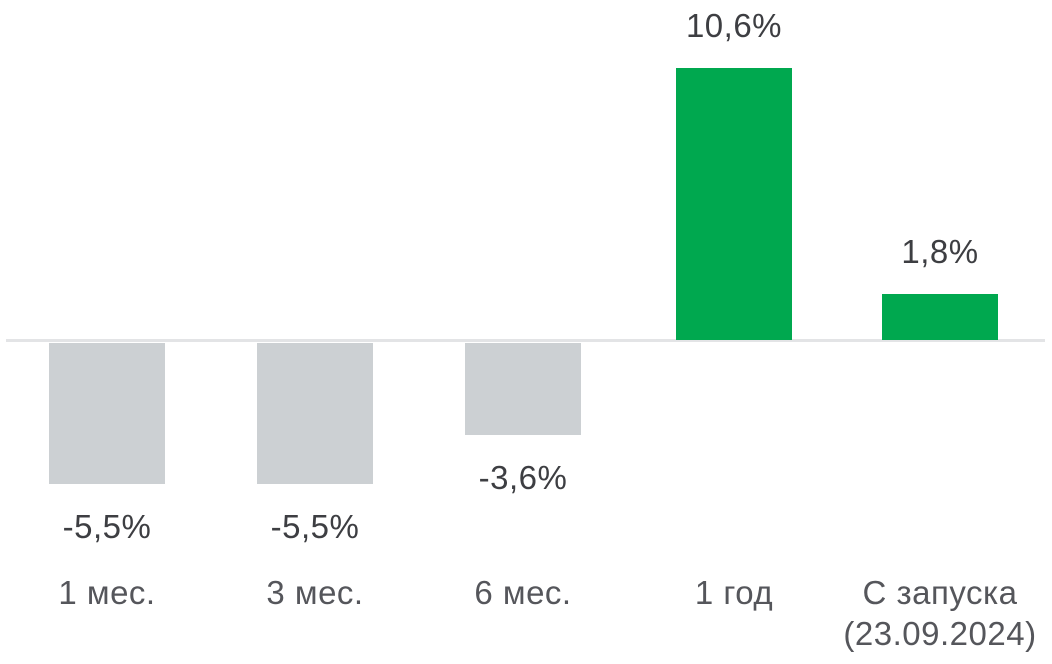 This screenshot has height=664, width=1052. I want to click on category-label: 1 год, so click(734, 592).